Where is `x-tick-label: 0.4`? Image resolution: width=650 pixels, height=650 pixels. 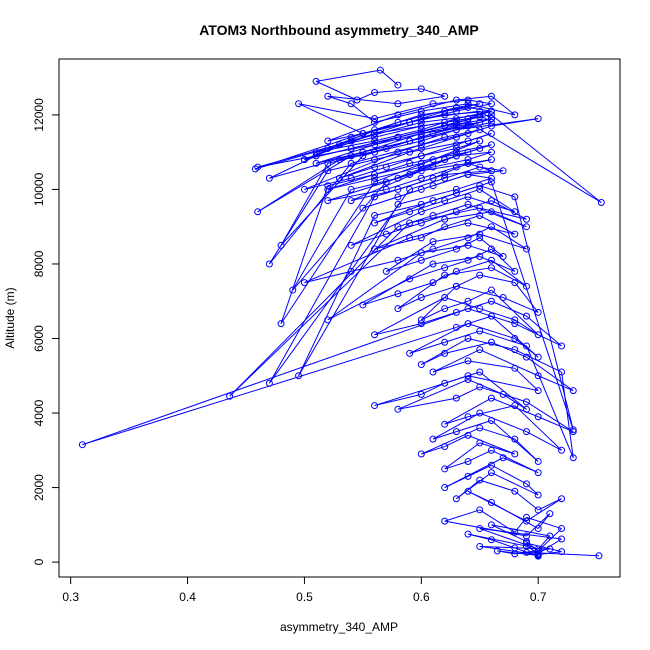 x-tick-label: 0.4 is located at coordinates (187, 597).